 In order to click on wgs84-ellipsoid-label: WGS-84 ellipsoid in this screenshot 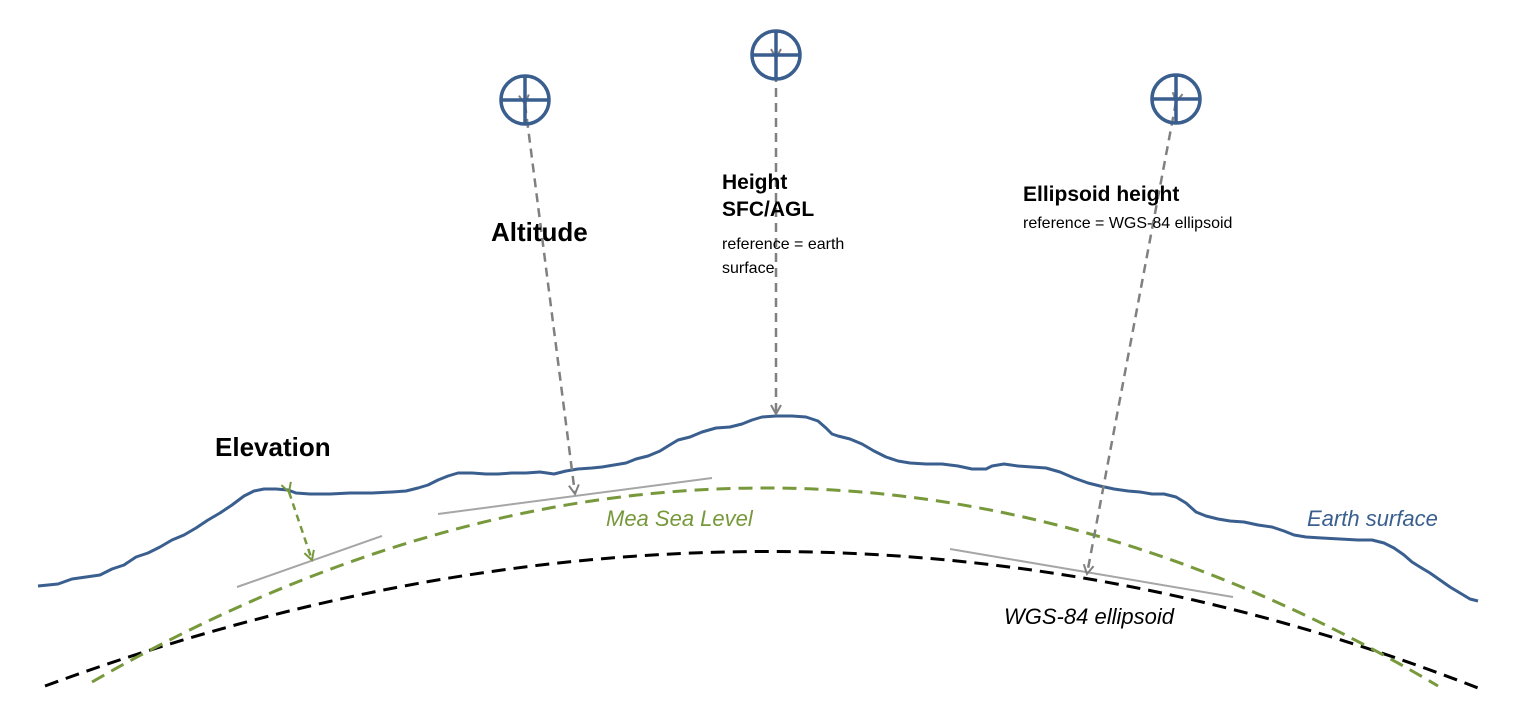, I will do `click(1089, 616)`.